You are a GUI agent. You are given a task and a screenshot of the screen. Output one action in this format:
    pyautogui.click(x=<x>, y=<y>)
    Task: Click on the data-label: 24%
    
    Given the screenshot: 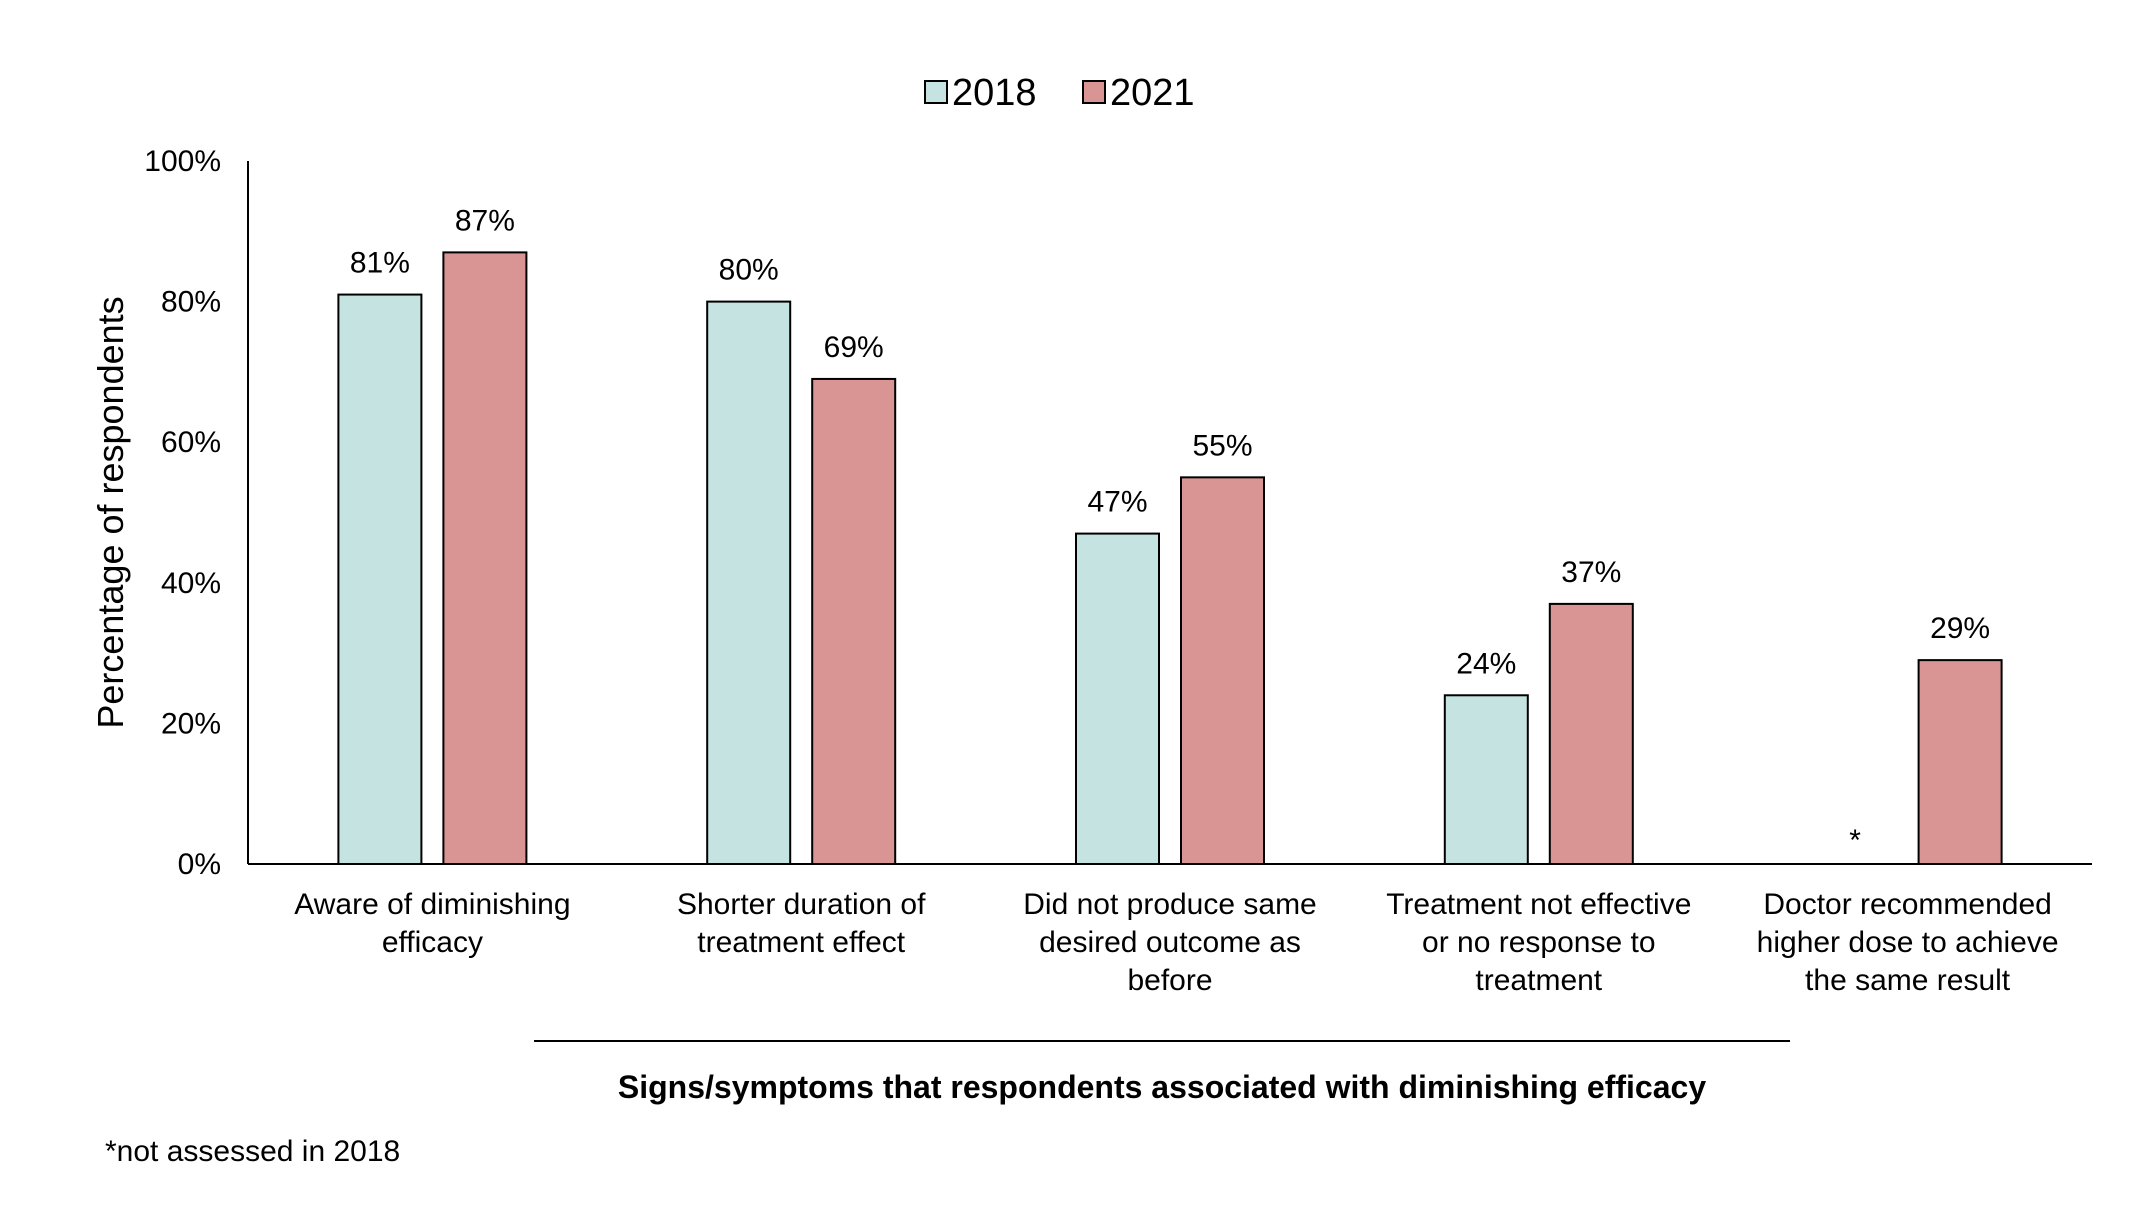 What is the action you would take?
    pyautogui.click(x=1486, y=663)
    